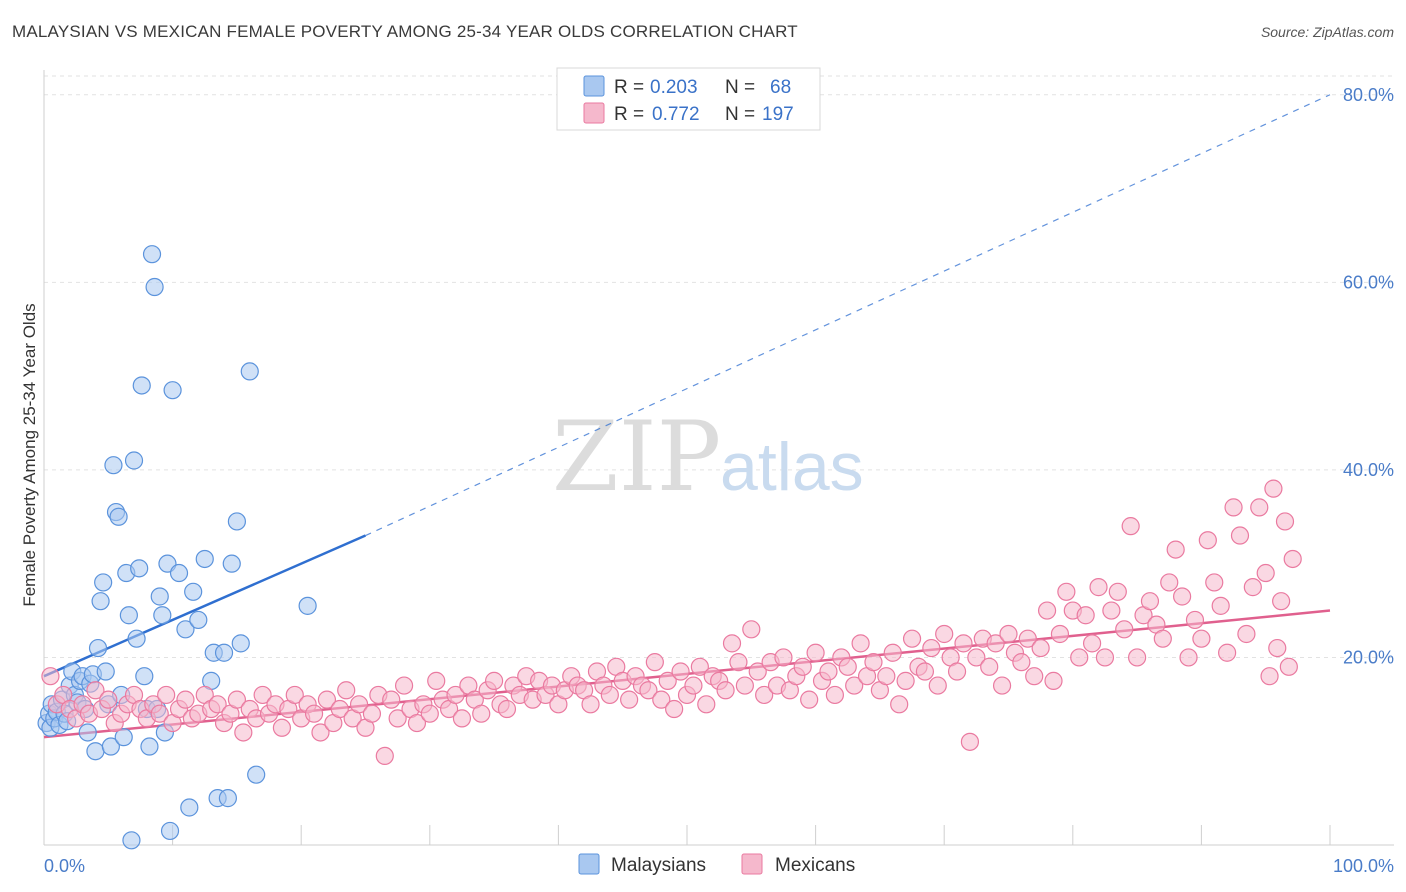 The width and height of the screenshot is (1406, 892). What do you see at coordinates (29, 454) in the screenshot?
I see `y-axis-label: Female Poverty Among 25-34 Year Olds` at bounding box center [29, 454].